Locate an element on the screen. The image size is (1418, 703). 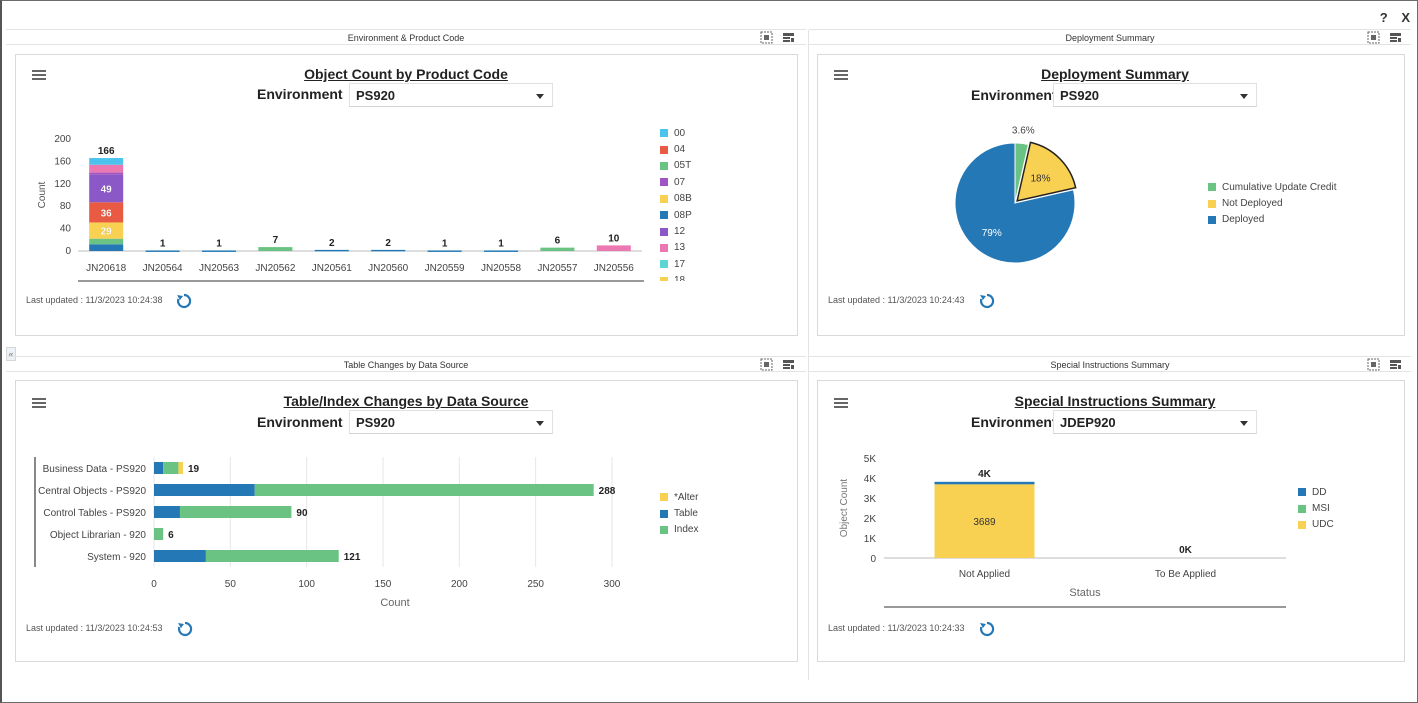
legend-item: 13 is located at coordinates (690, 248).